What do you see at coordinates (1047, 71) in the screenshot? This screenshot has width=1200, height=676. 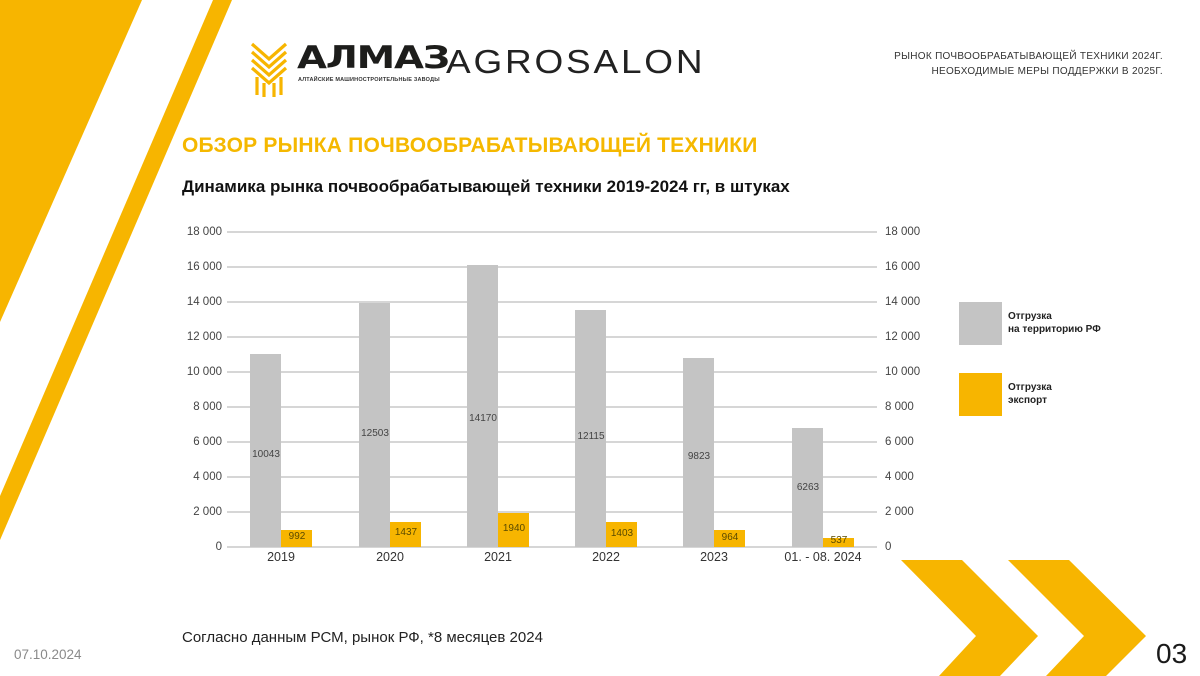 I see `header-caption-line2: НЕОБХОДИМЫЕ МЕРЫ ПОДДЕРЖКИ В 2025Г.` at bounding box center [1047, 71].